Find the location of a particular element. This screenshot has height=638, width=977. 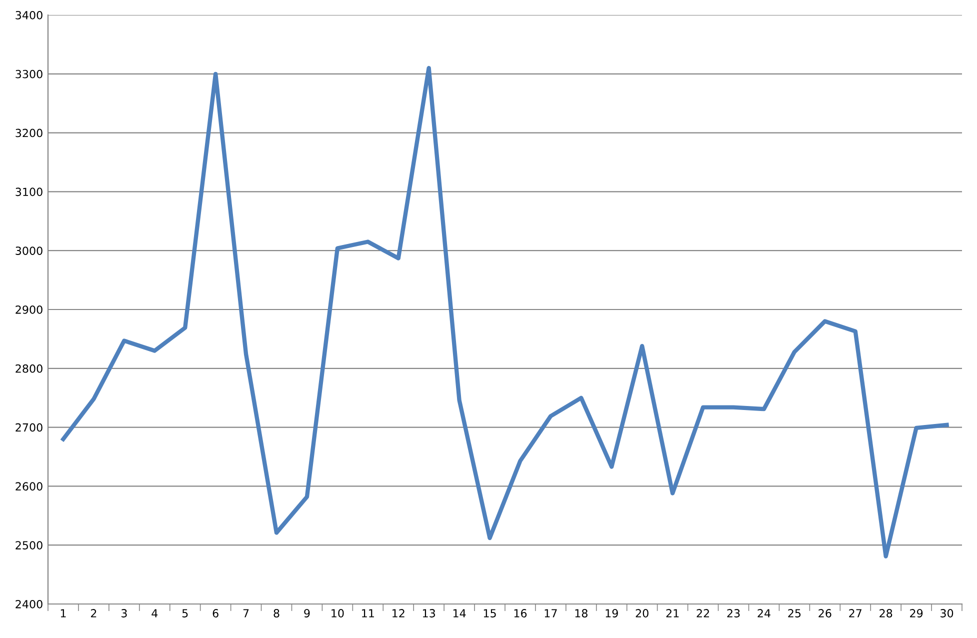

x-tick-label: 2 is located at coordinates (93, 613).